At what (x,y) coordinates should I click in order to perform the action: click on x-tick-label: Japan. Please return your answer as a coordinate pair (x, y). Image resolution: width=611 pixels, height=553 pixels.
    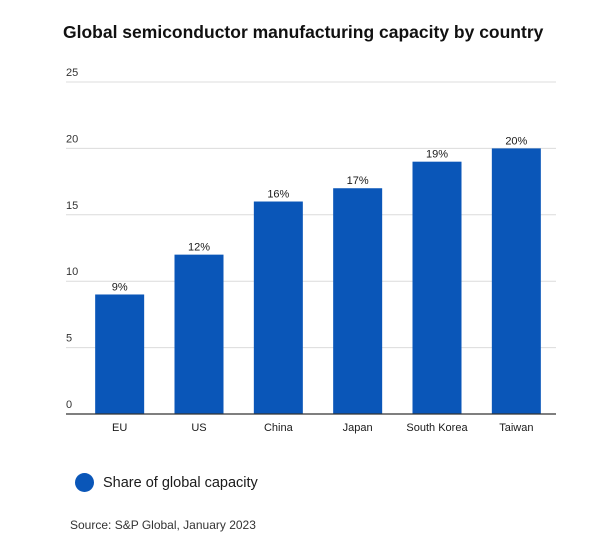
    Looking at the image, I should click on (358, 428).